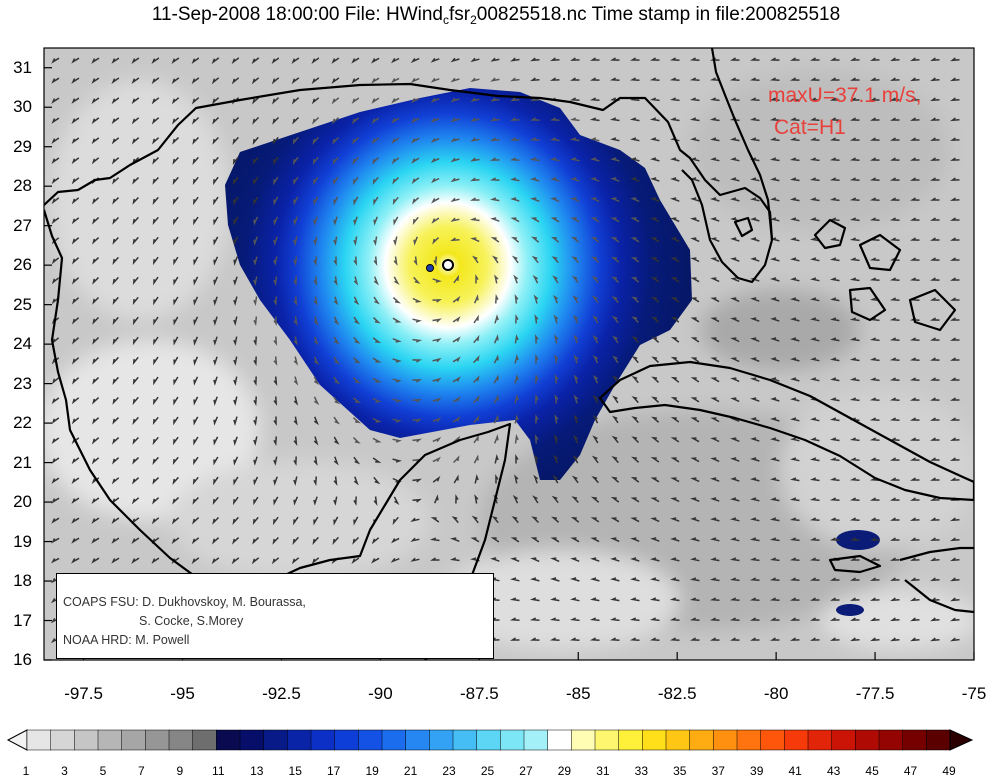  Describe the element at coordinates (531, 14) in the screenshot. I see `title-file-part3: 00825518.nc` at that location.